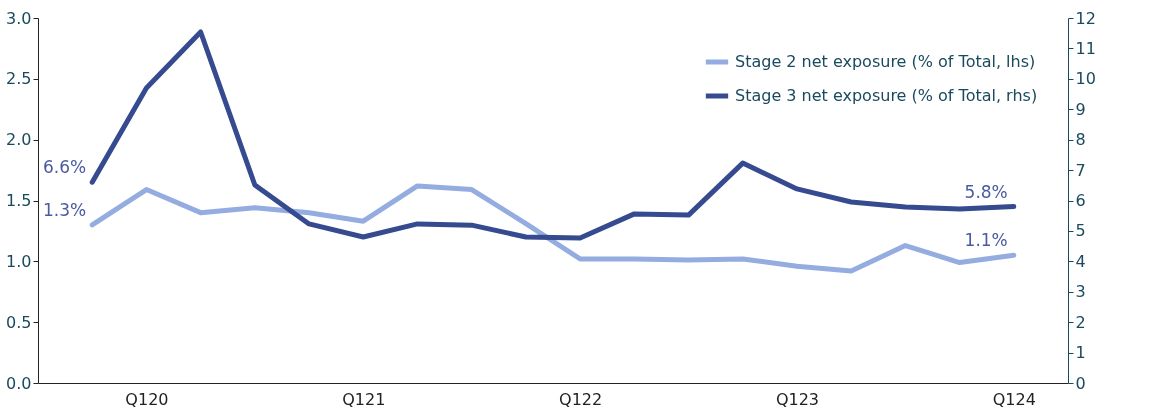 Image resolution: width=1157 pixels, height=415 pixels. I want to click on y2-tick-label: 12, so click(1085, 18).